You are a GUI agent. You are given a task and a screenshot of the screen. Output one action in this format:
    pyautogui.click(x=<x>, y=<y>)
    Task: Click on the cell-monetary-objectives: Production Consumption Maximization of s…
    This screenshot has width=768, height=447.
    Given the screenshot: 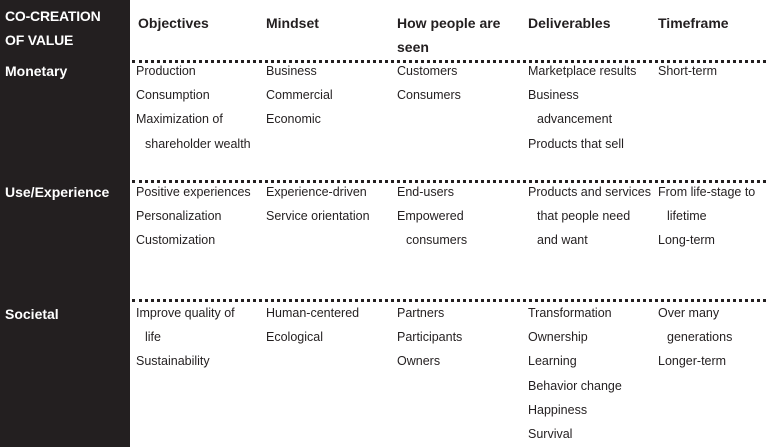 What is the action you would take?
    pyautogui.click(x=193, y=107)
    